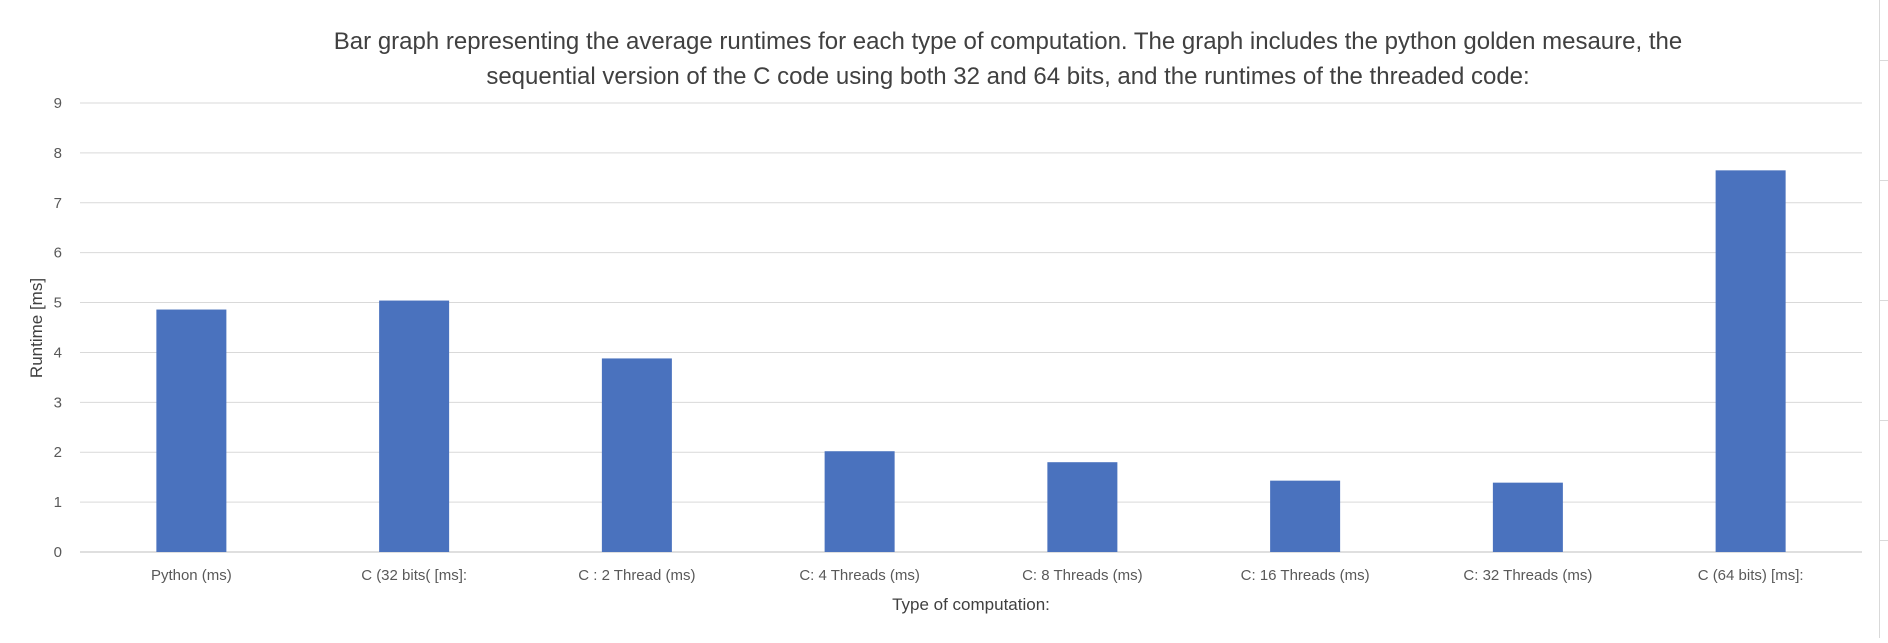 This screenshot has height=643, width=1888. What do you see at coordinates (1751, 575) in the screenshot?
I see `x-tick-label: C (64 bits) [ms]:` at bounding box center [1751, 575].